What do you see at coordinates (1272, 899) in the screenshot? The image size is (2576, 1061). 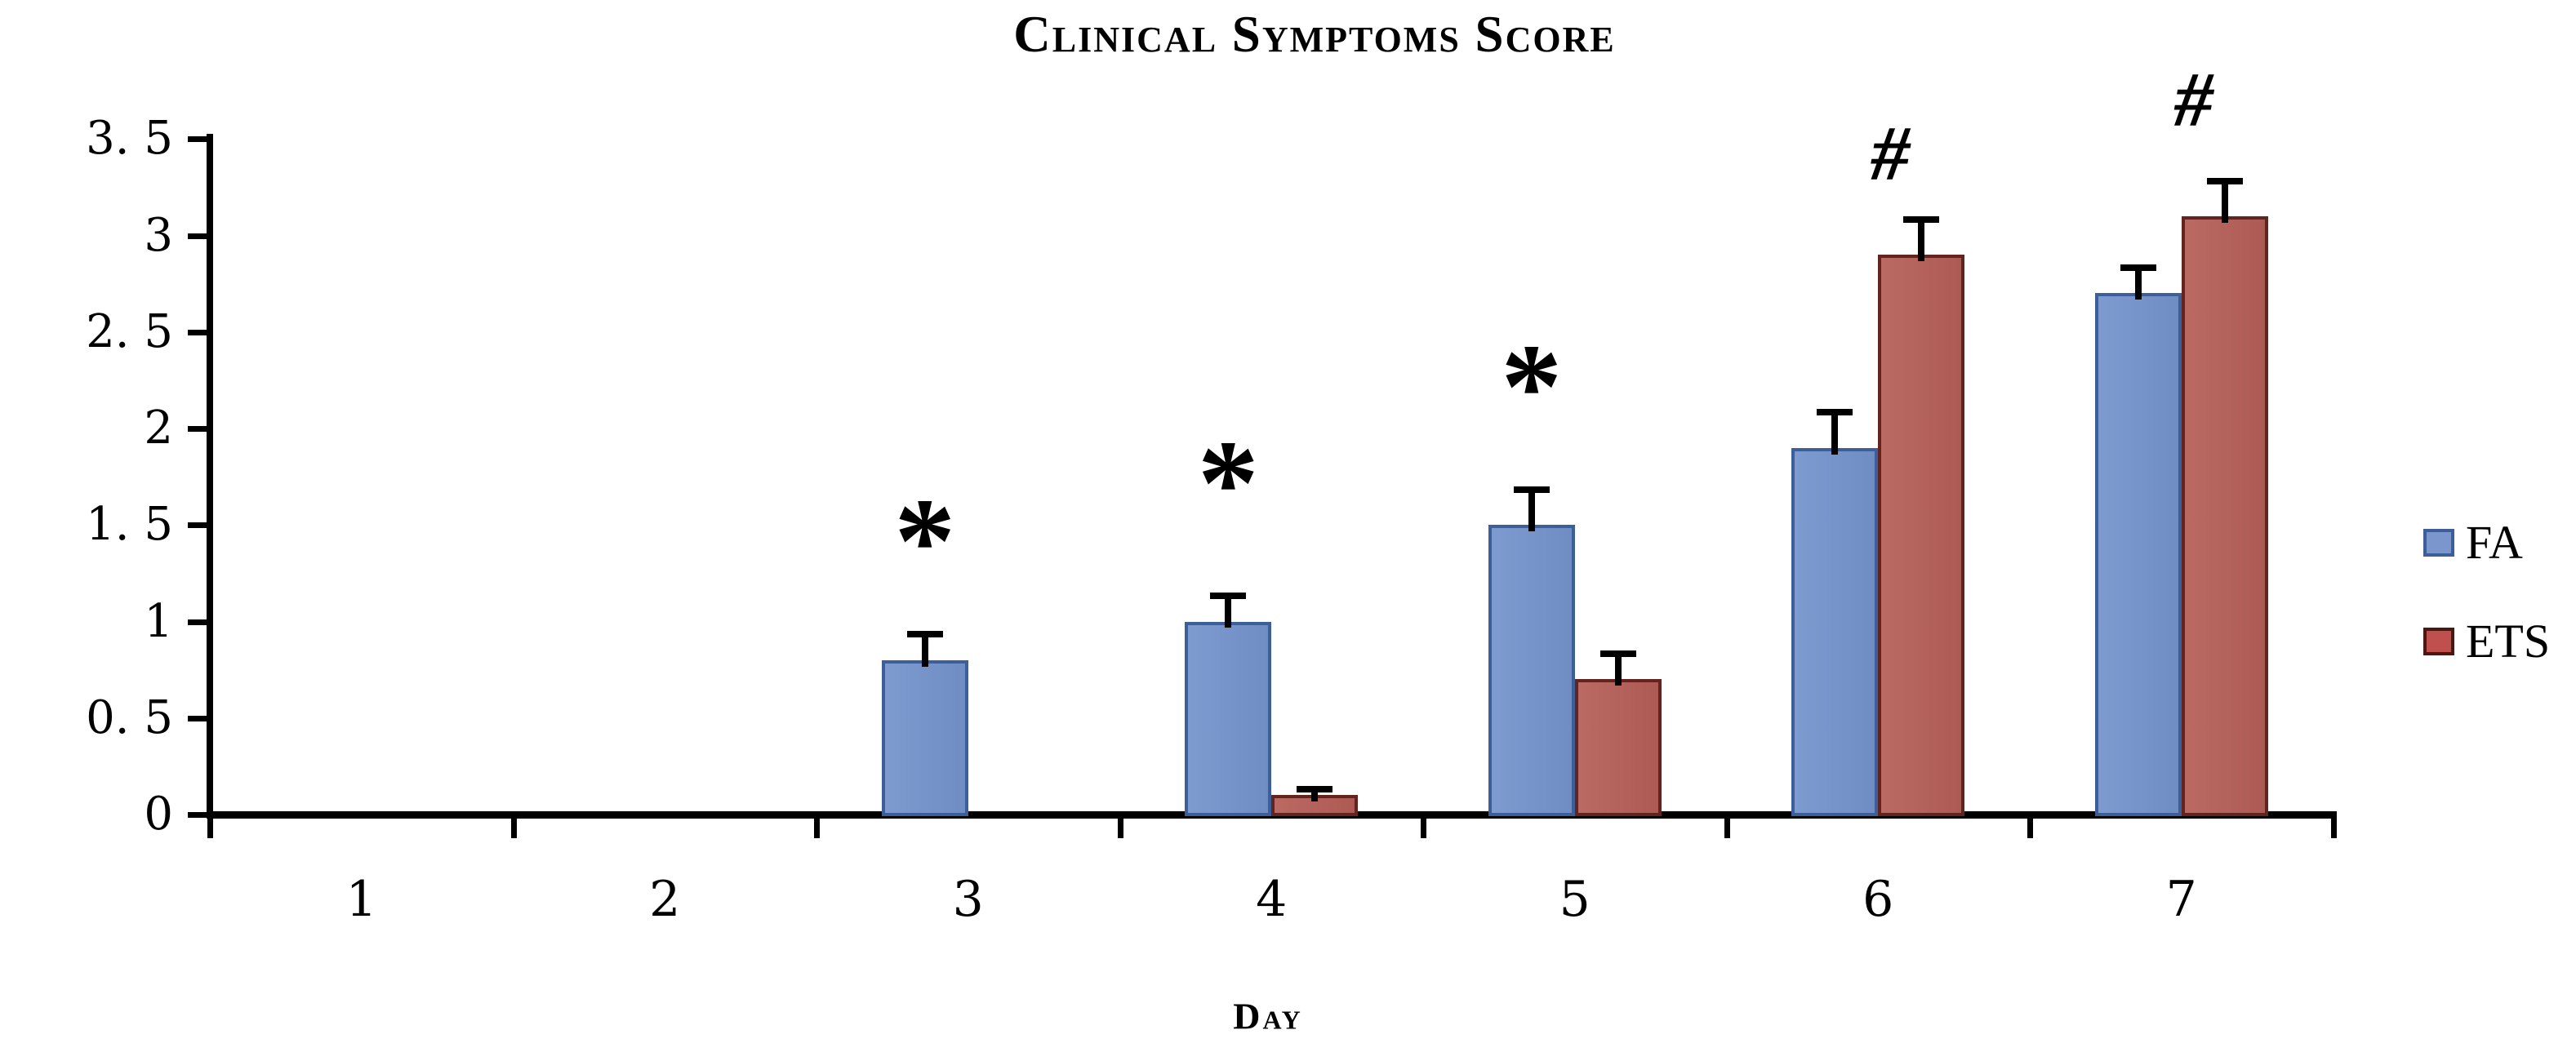 I see `x-axis-category-label: 4` at bounding box center [1272, 899].